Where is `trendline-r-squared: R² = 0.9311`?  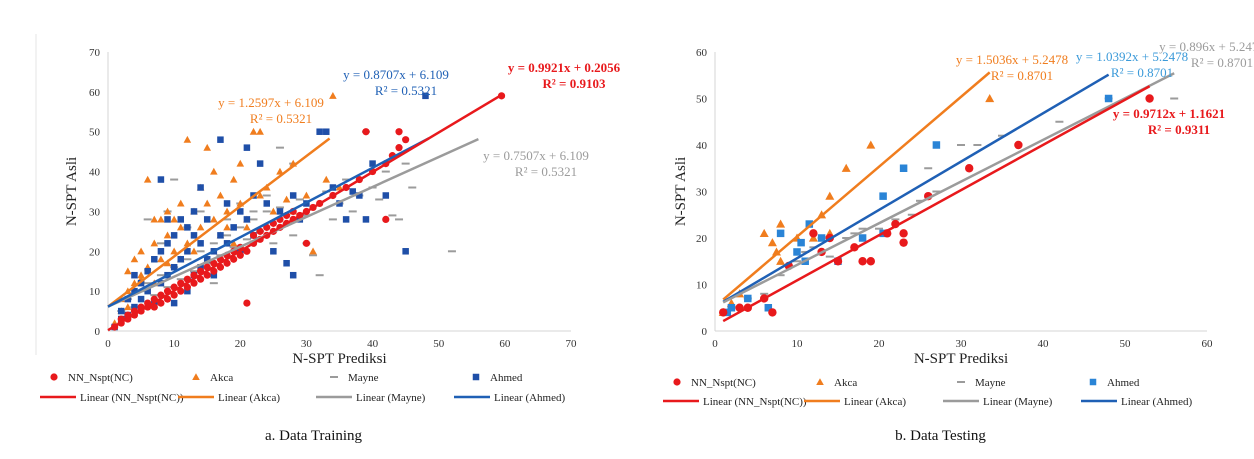 trendline-r-squared: R² = 0.9311 is located at coordinates (1179, 129).